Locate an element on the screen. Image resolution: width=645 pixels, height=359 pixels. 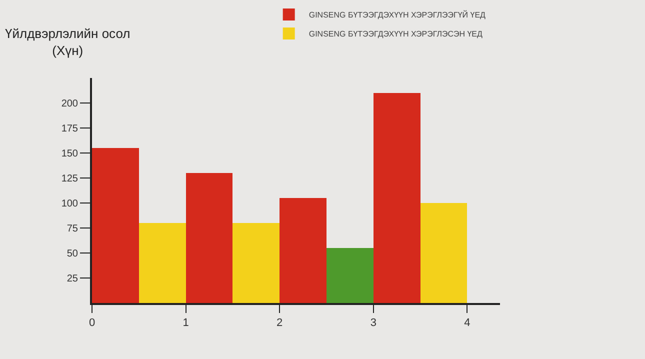
y-tick-label: 25 is located at coordinates (72, 279).